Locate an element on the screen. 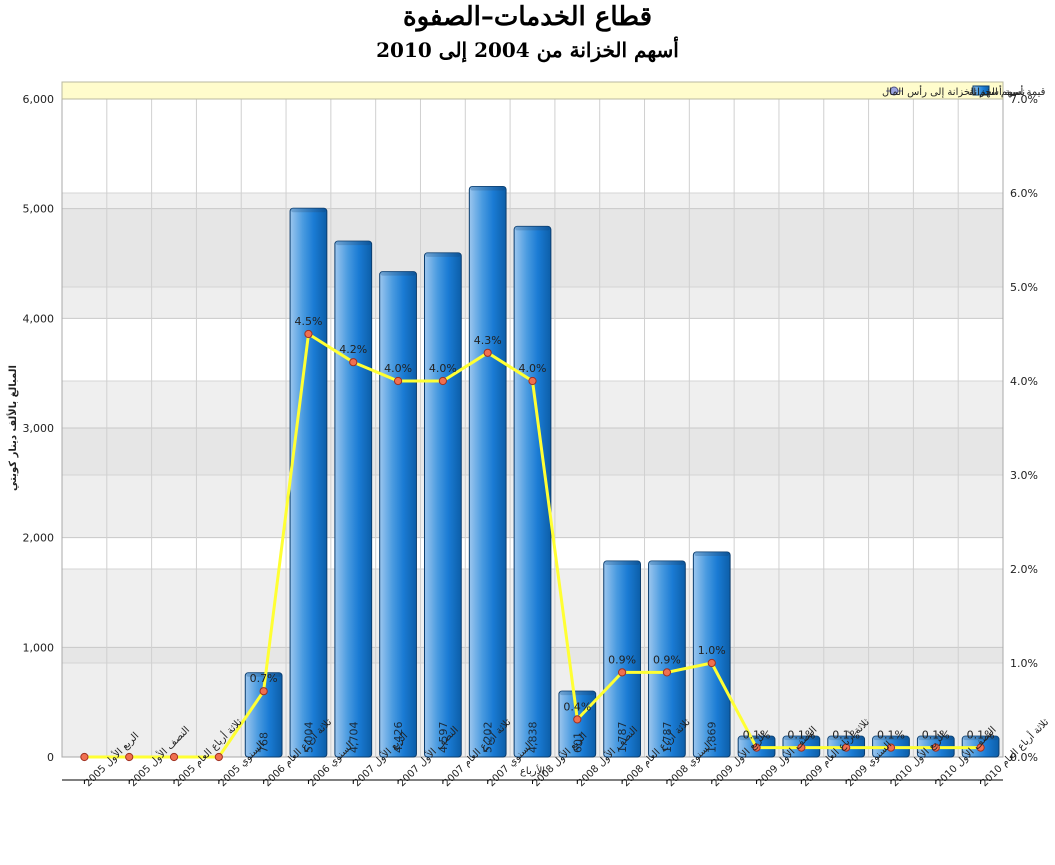 The image size is (1055, 865). line-value-label: 4.3% is located at coordinates (488, 340).